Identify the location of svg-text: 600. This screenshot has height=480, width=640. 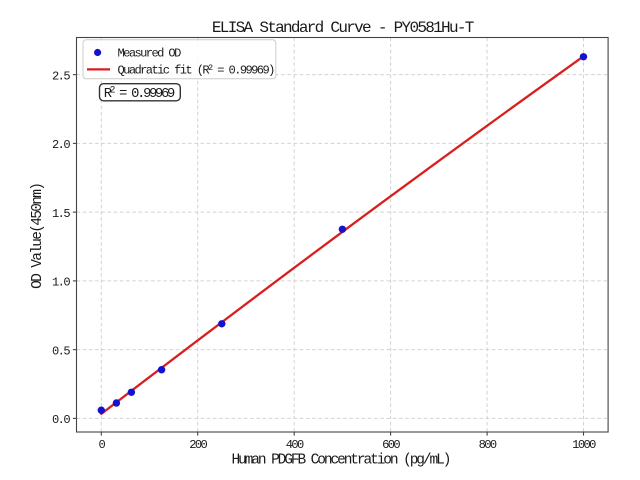
(391, 445).